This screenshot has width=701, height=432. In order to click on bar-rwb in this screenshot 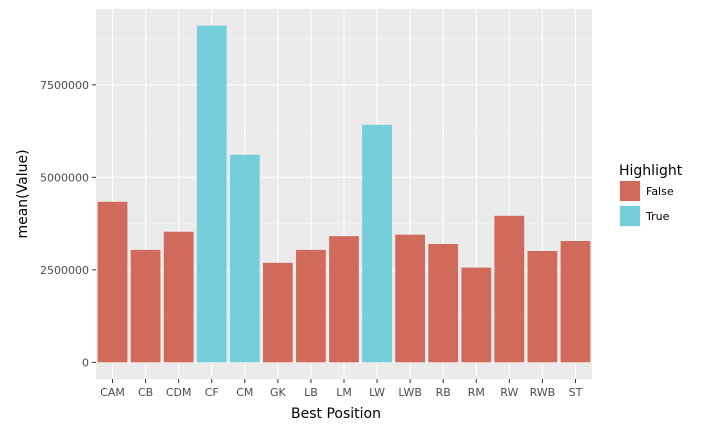, I will do `click(542, 306)`.